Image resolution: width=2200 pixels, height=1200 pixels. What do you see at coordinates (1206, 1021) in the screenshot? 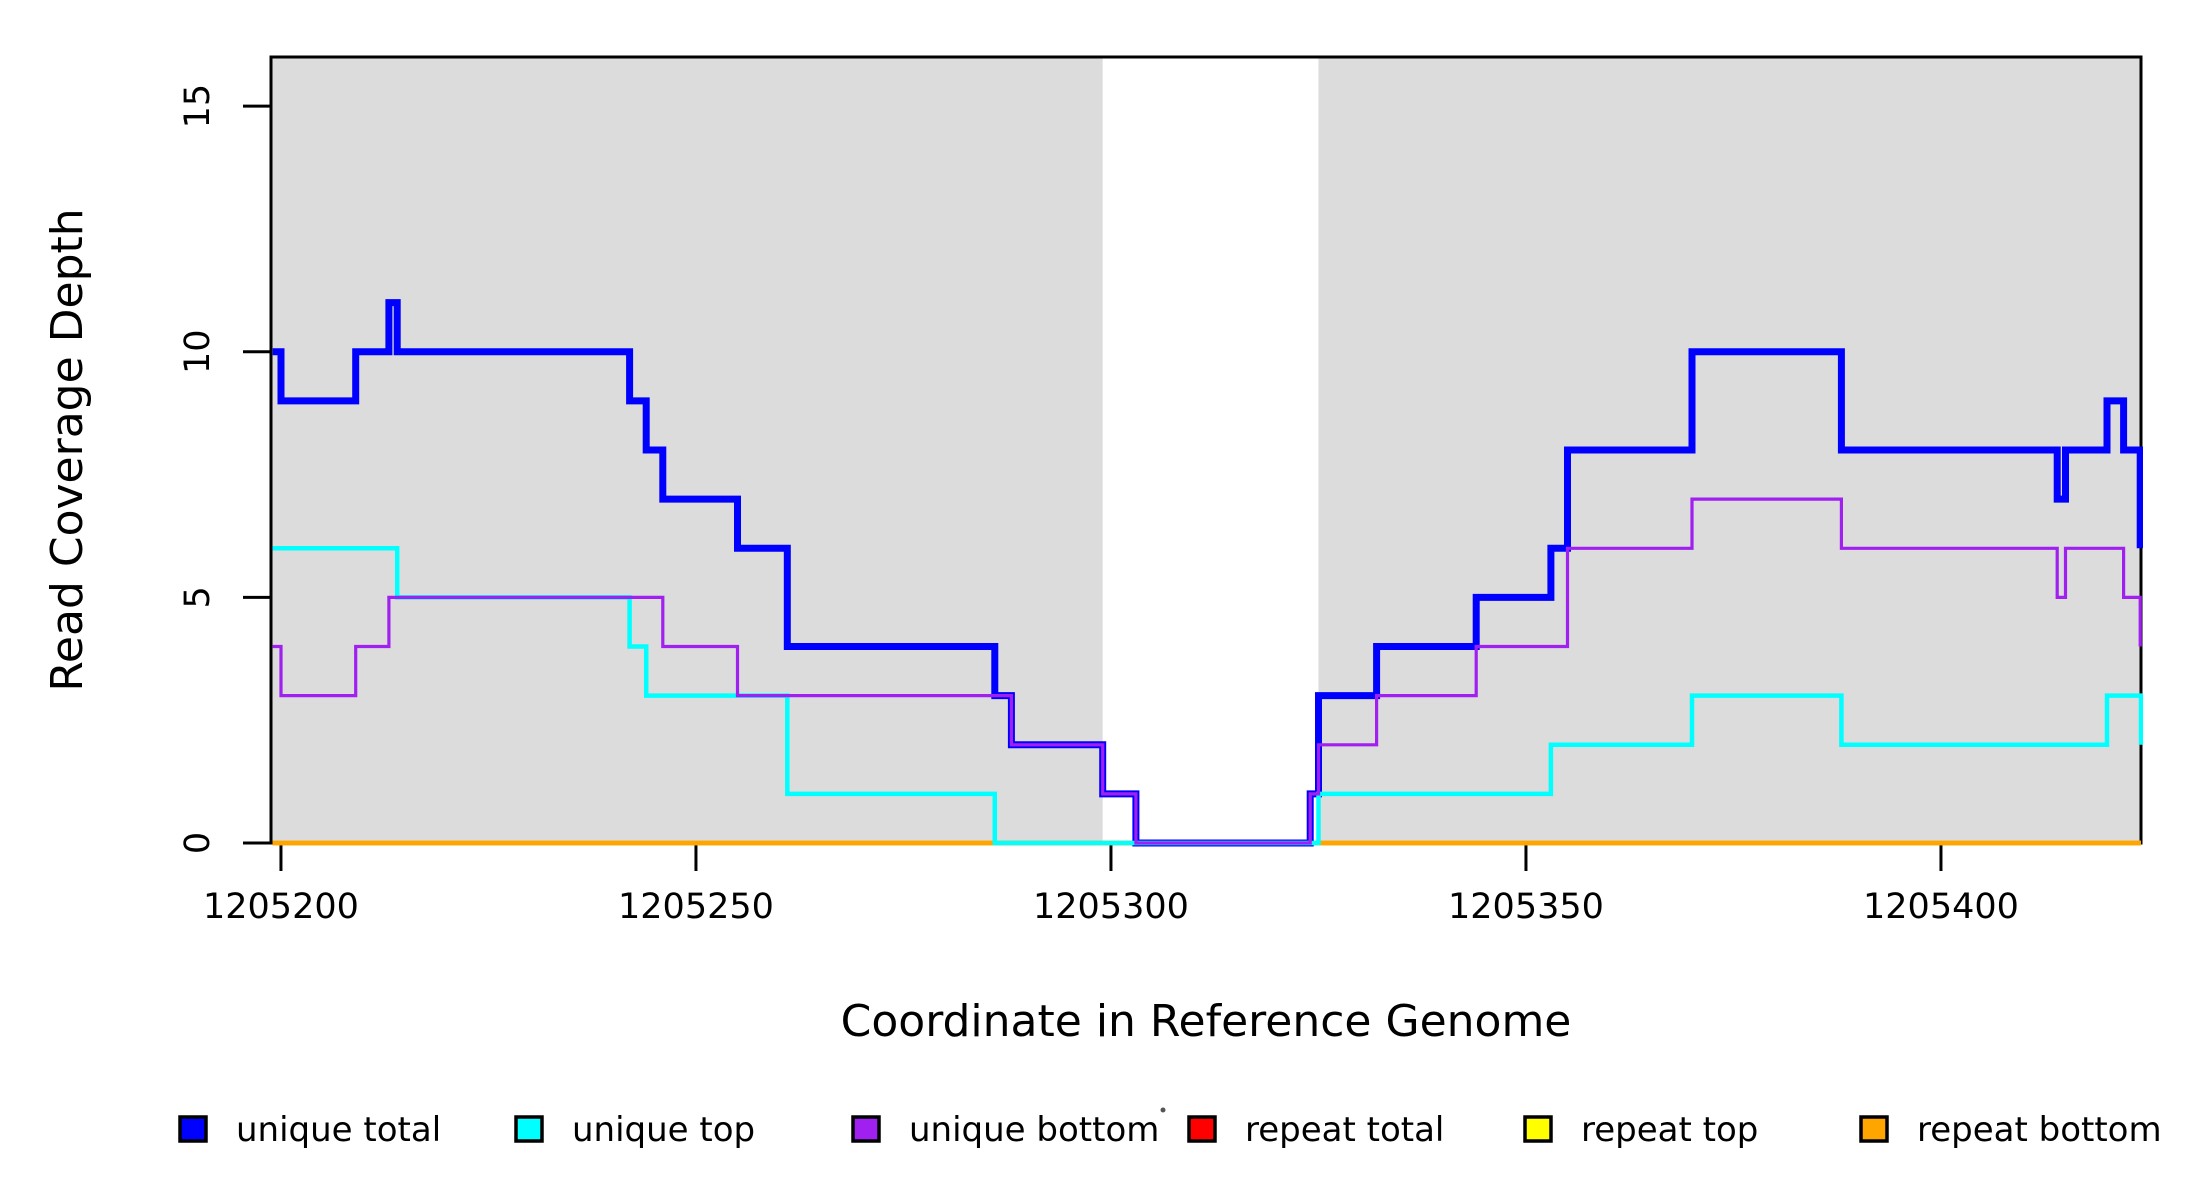
I see `x-axis-title: Coordinate in Reference Genome` at bounding box center [1206, 1021].